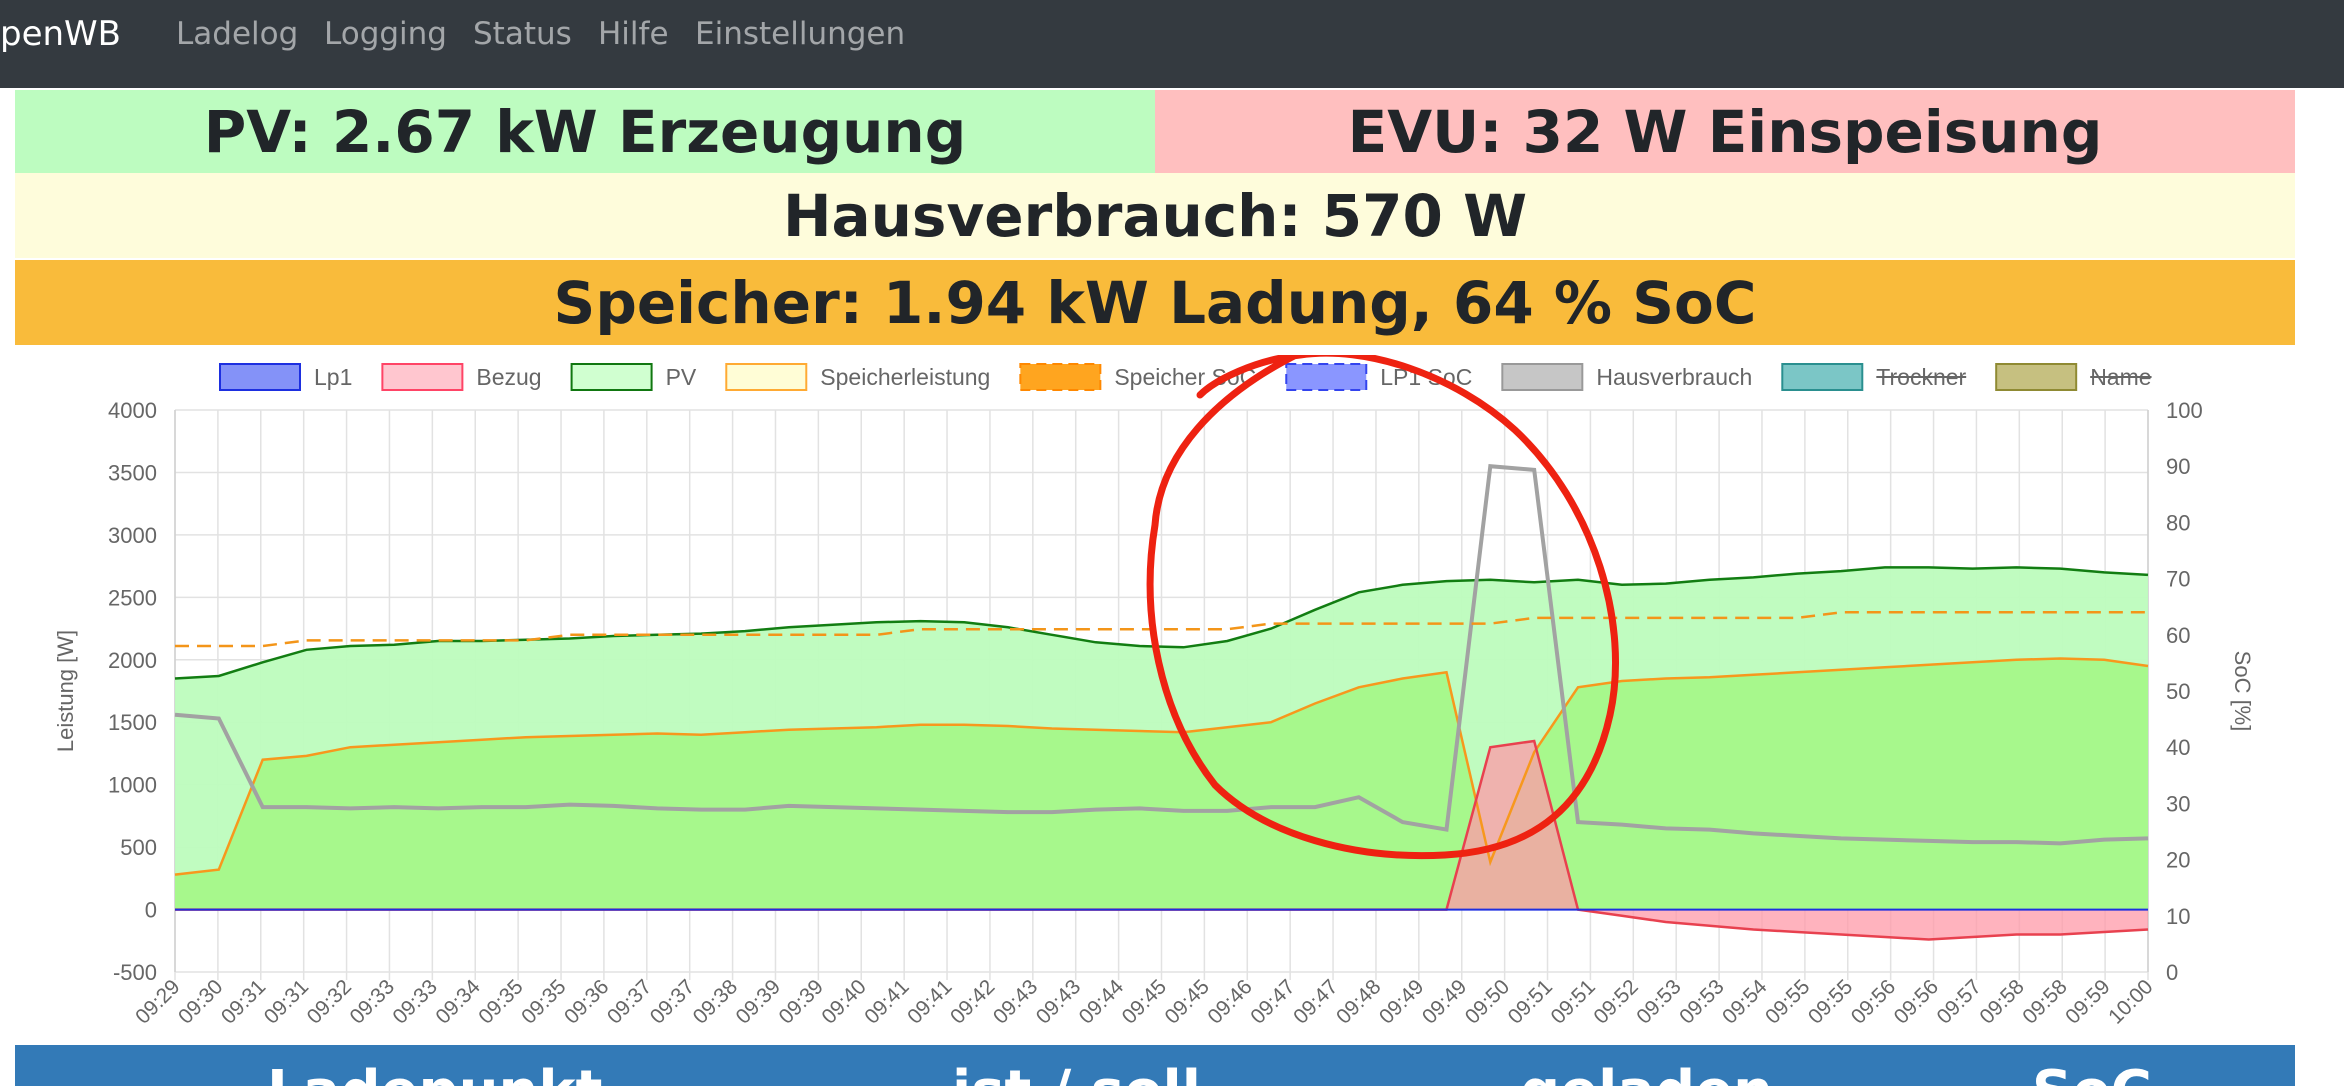 This screenshot has width=2344, height=1086. What do you see at coordinates (1155, 302) in the screenshot?
I see `storage-banner: Speicher: 1.94 kW Ladung, 64 % SoC` at bounding box center [1155, 302].